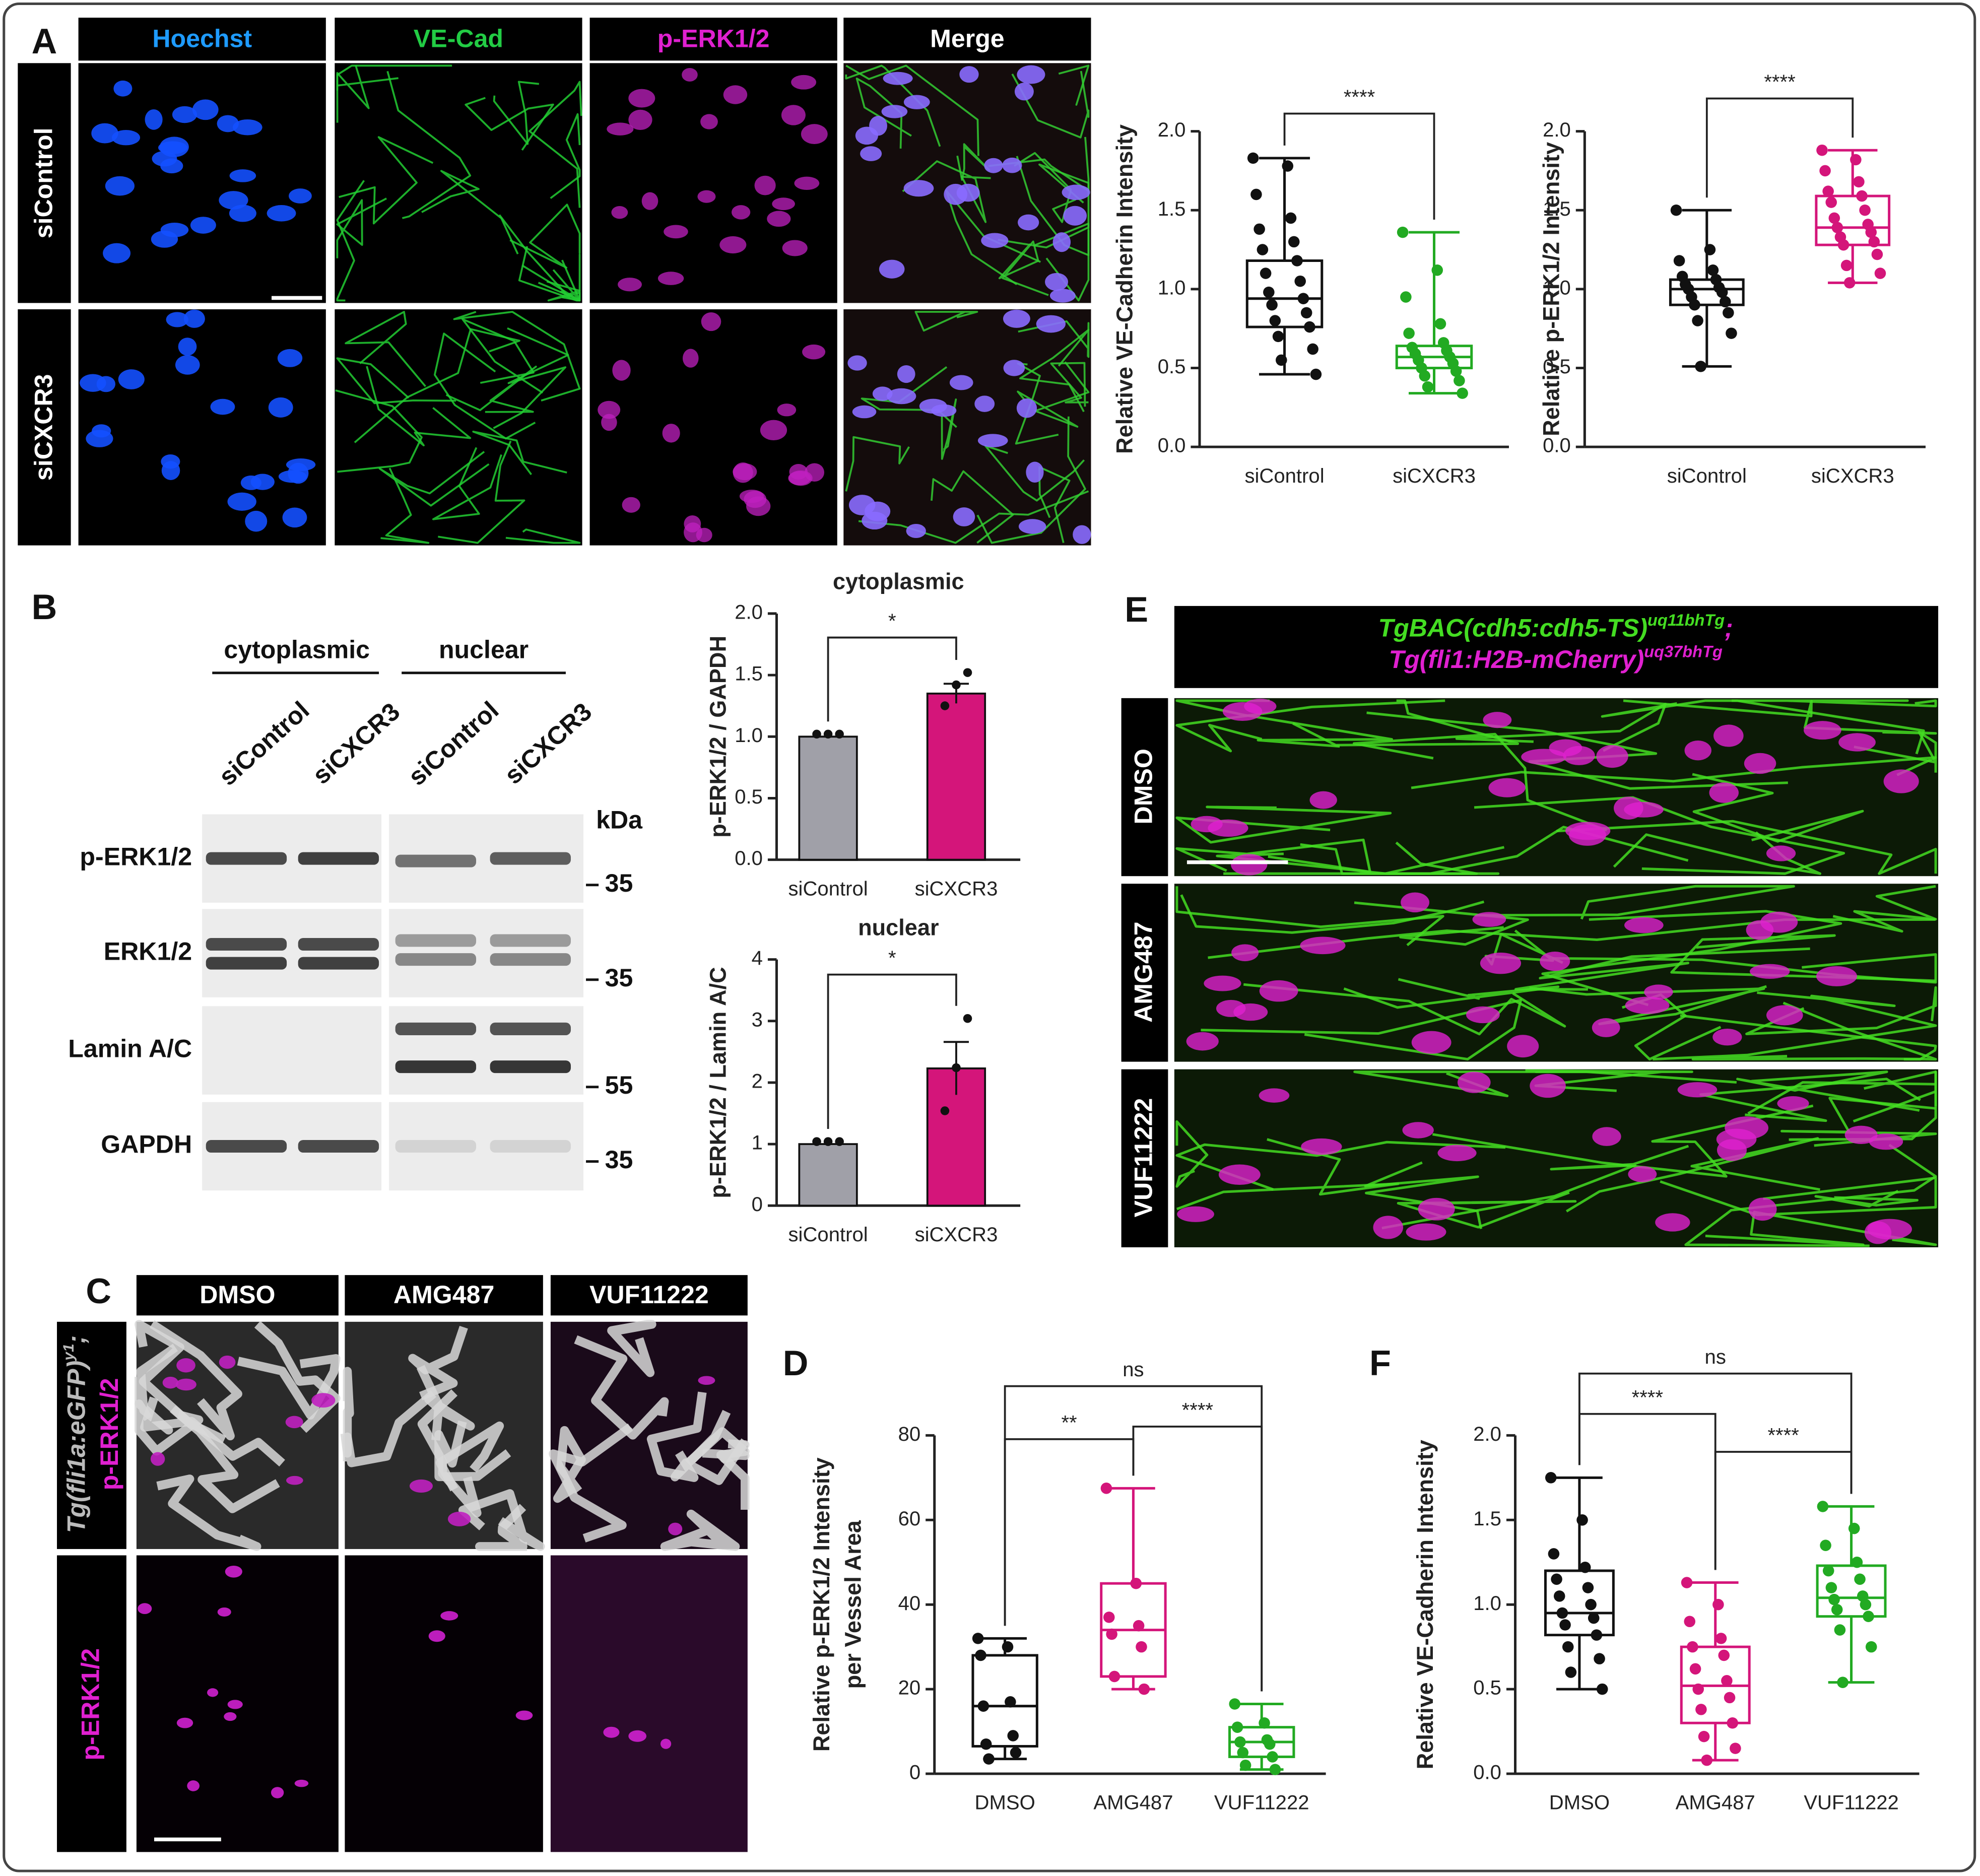 The height and width of the screenshot is (1876, 1980). What do you see at coordinates (1557, 446) in the screenshot?
I see `y-tick-label: 0.0` at bounding box center [1557, 446].